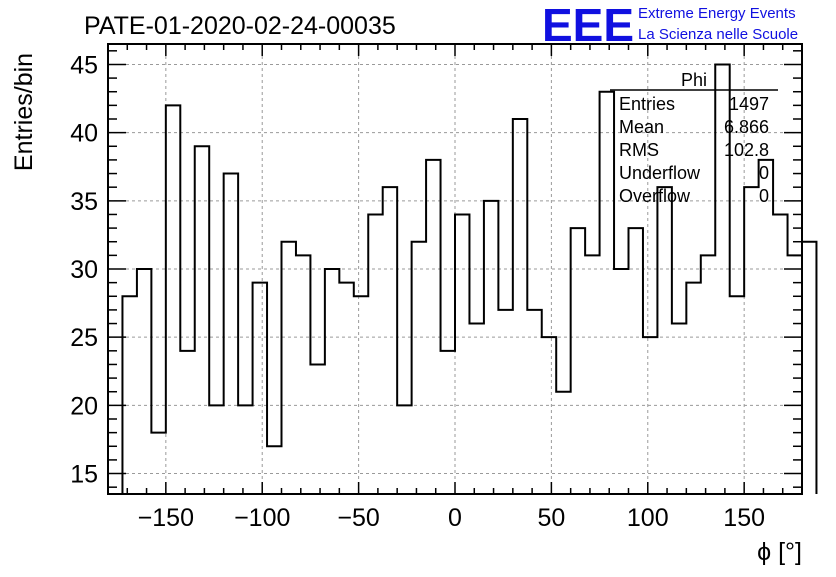 This screenshot has width=836, height=577. Describe the element at coordinates (358, 518) in the screenshot. I see `x-tick-label: −50` at that location.